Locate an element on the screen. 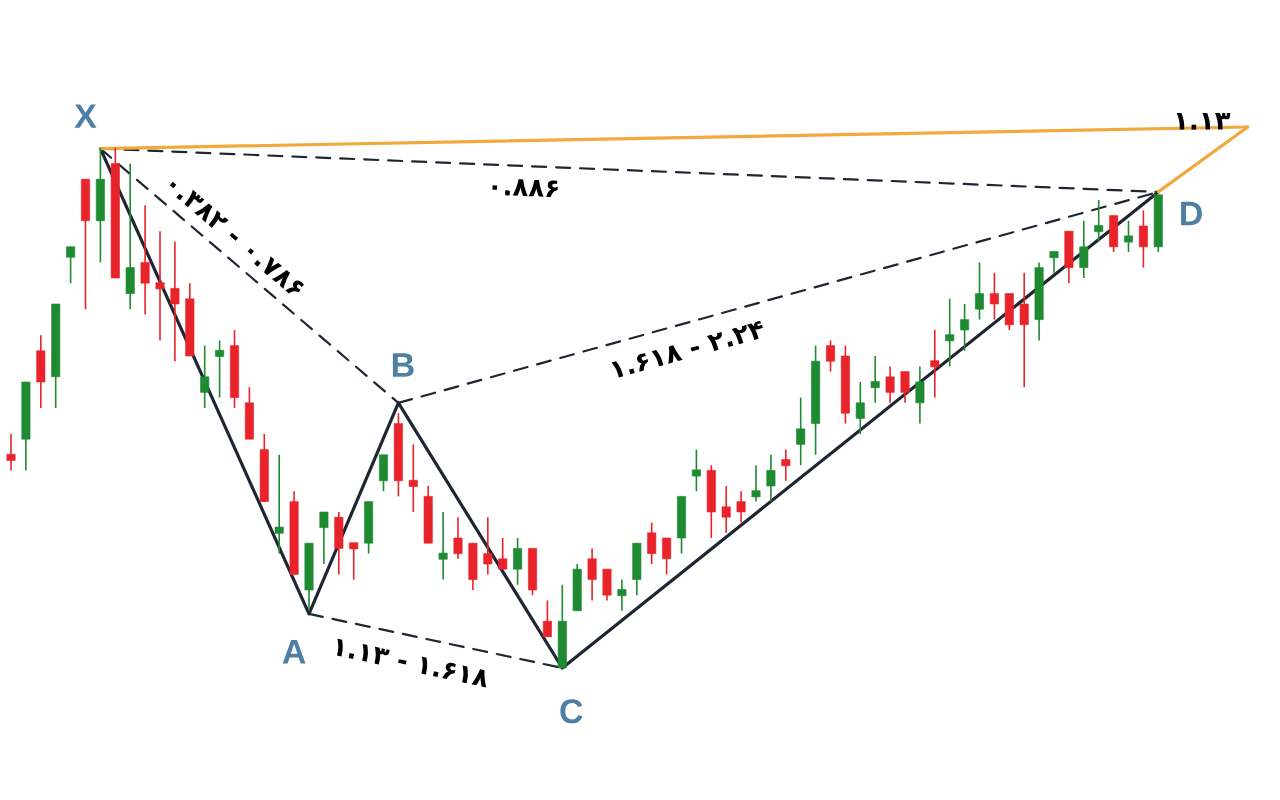  annotation: D is located at coordinates (1191, 213).